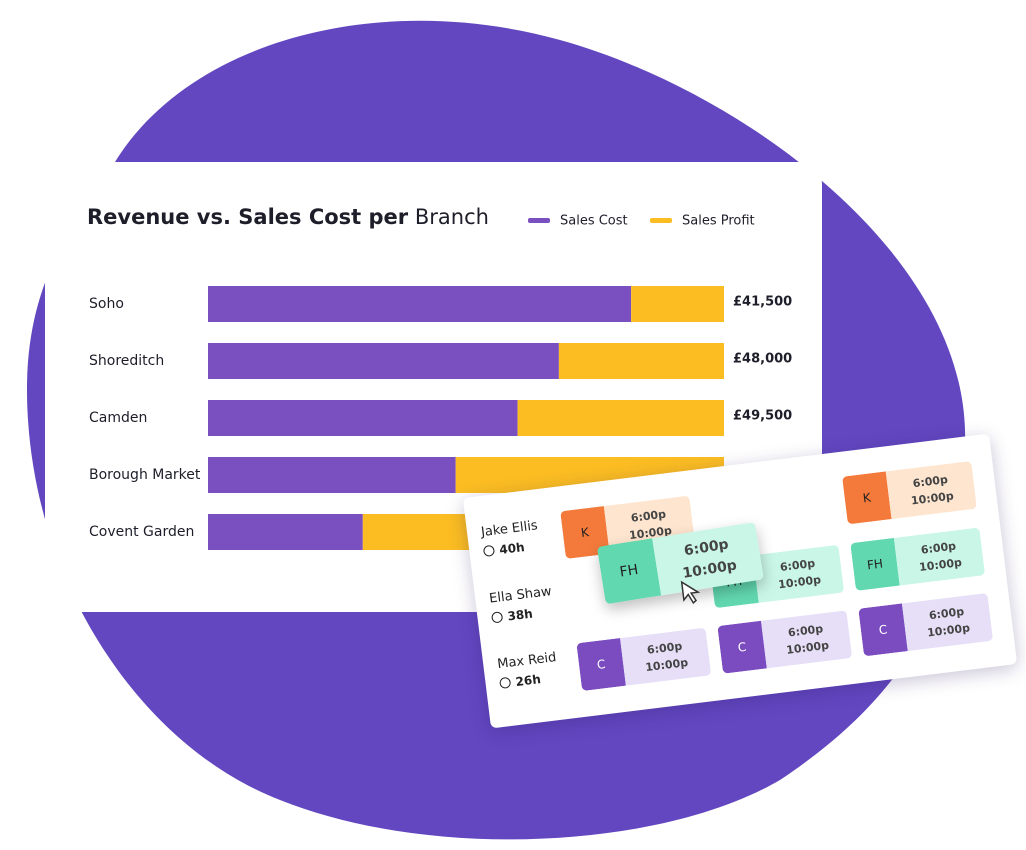 The image size is (1026, 850). I want to click on category-label: Camden, so click(118, 418).